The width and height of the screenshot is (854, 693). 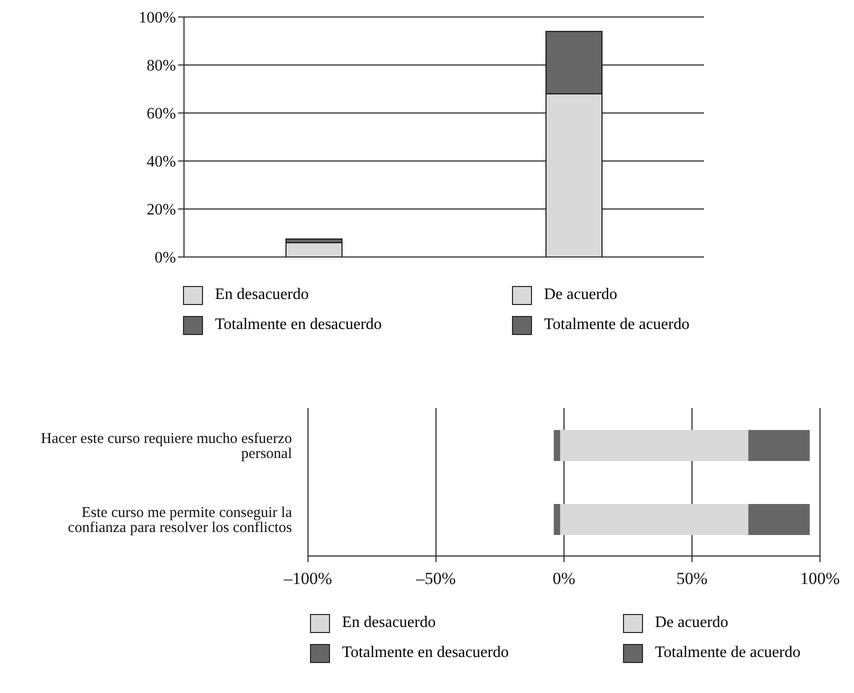 What do you see at coordinates (161, 66) in the screenshot?
I see `y-tick-label: 80%` at bounding box center [161, 66].